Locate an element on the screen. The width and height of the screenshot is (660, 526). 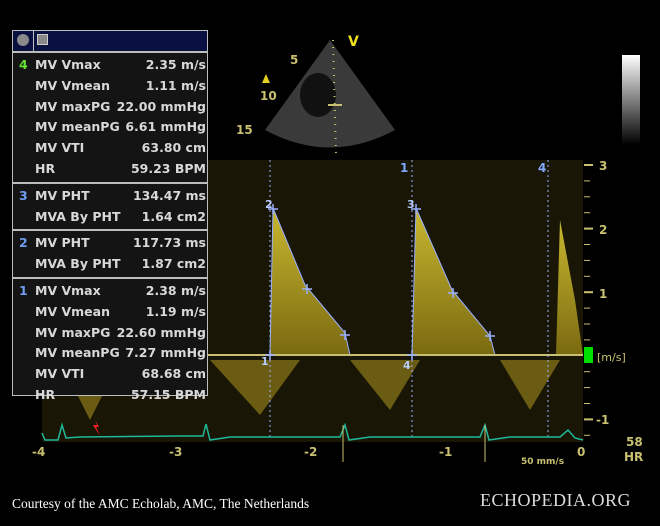
measurement-row: MVA By PHT 1.87 cm2 is located at coordinates (110, 264).